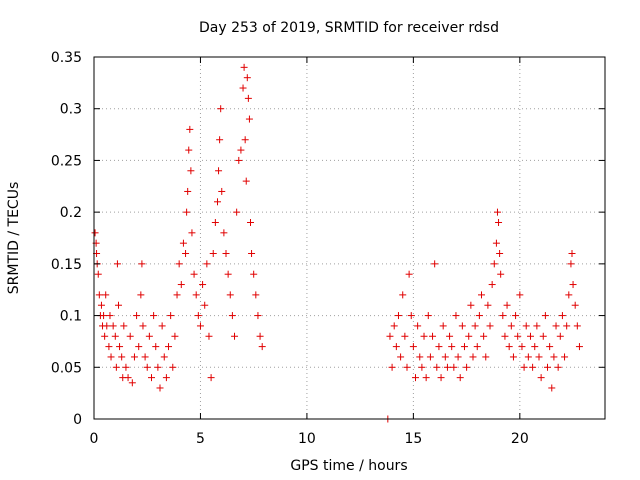 The height and width of the screenshot is (480, 640). I want to click on y-tick-label: 0.25, so click(66, 161).